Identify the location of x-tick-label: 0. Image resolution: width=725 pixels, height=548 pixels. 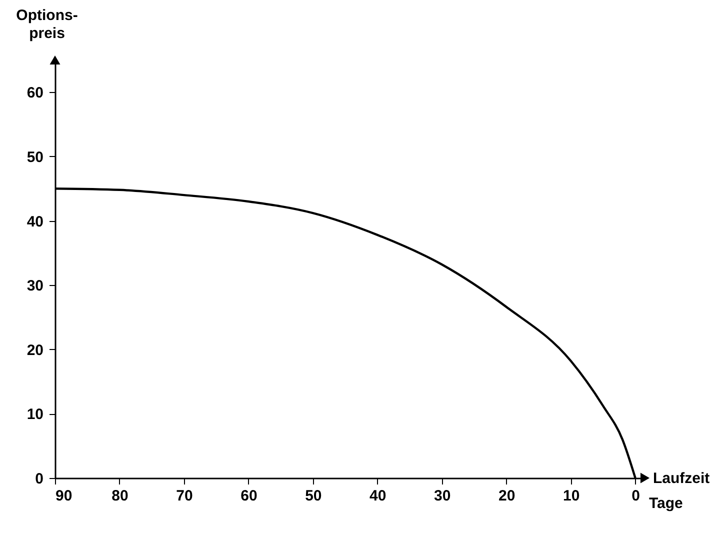
(636, 496).